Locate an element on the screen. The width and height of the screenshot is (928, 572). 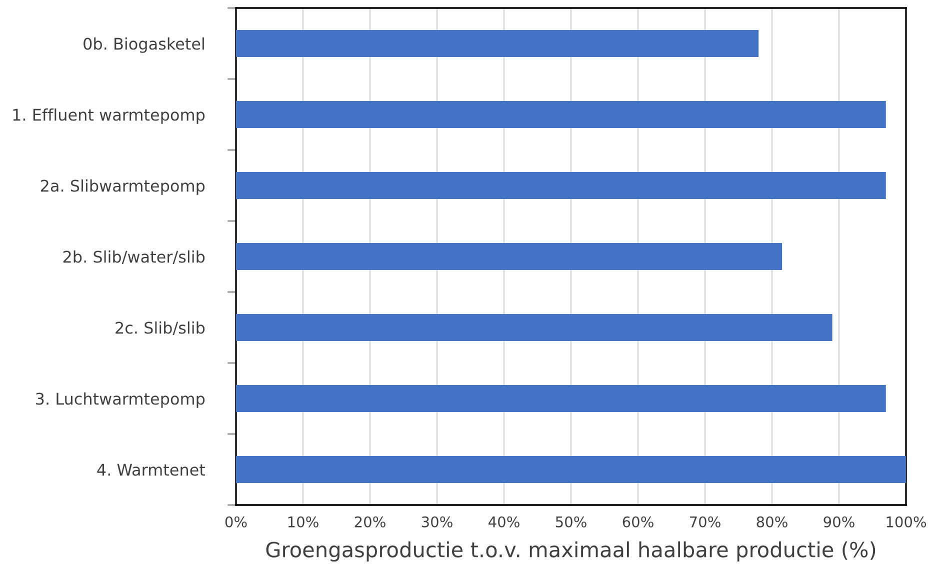
y-tick-label: 2b. Slib/water/slib is located at coordinates (134, 257).